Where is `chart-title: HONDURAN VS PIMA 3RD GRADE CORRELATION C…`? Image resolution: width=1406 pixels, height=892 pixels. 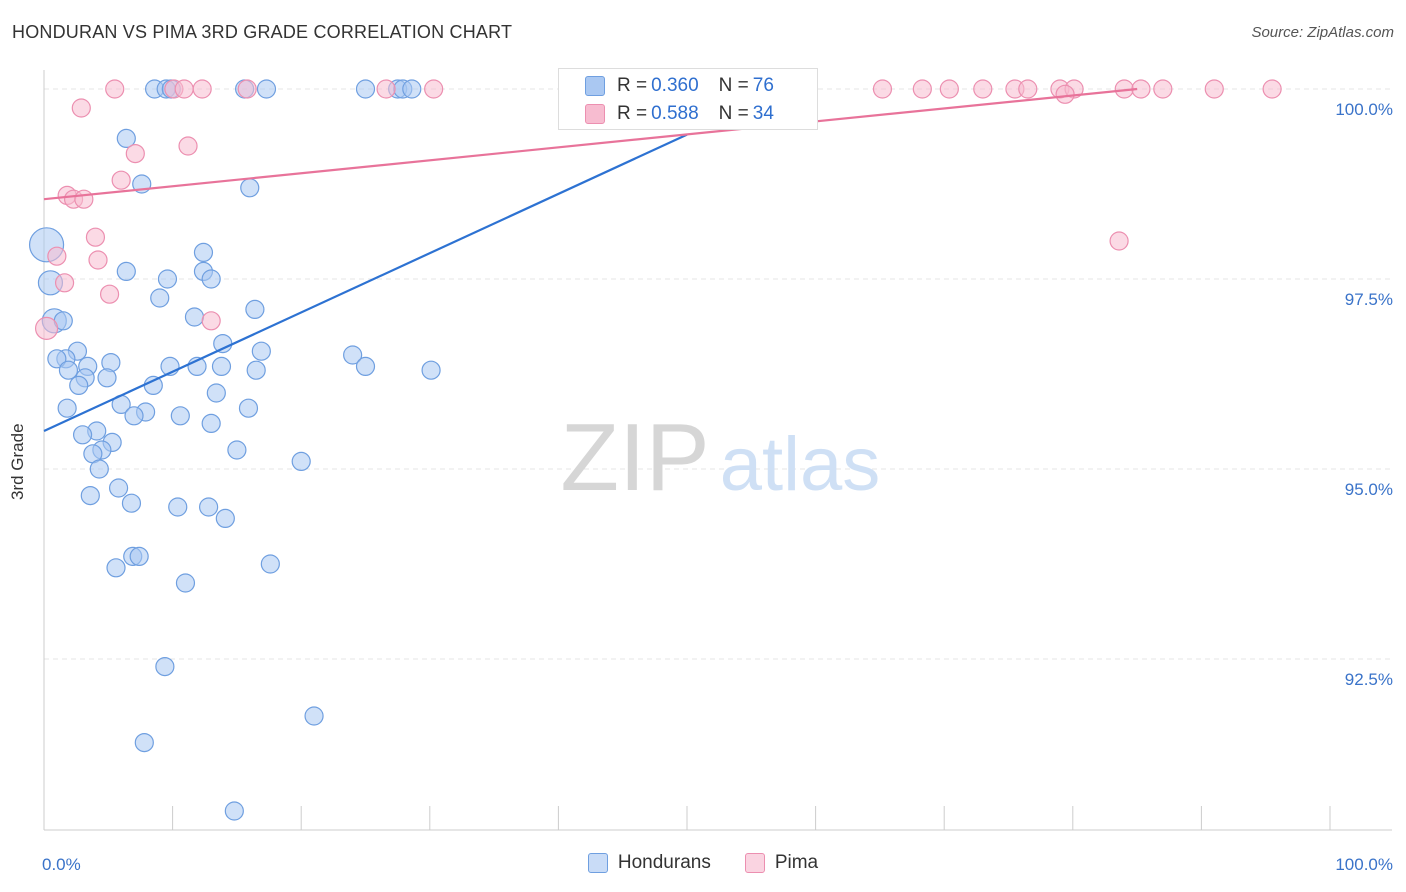
chart-title: HONDURAN VS PIMA 3RD GRADE CORRELATION C… is located at coordinates (262, 32).